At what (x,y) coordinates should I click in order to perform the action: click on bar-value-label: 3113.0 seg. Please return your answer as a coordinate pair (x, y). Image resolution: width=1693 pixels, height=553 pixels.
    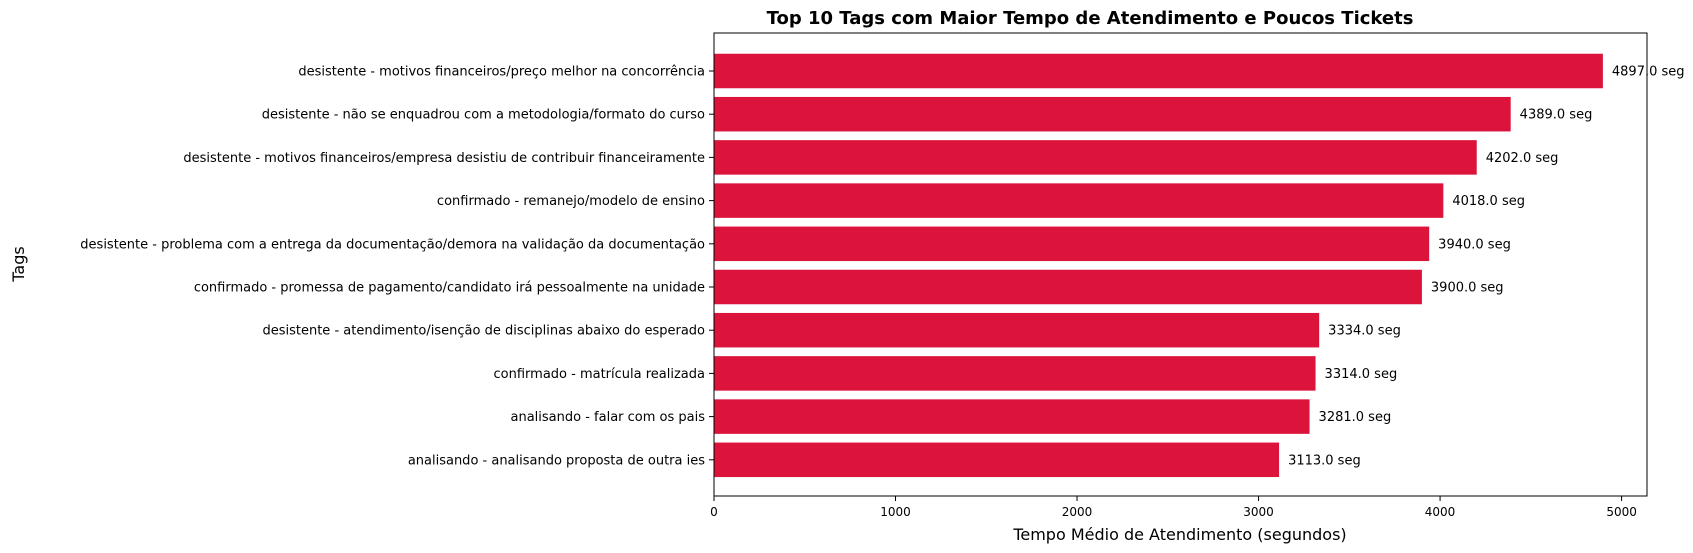
    Looking at the image, I should click on (1324, 460).